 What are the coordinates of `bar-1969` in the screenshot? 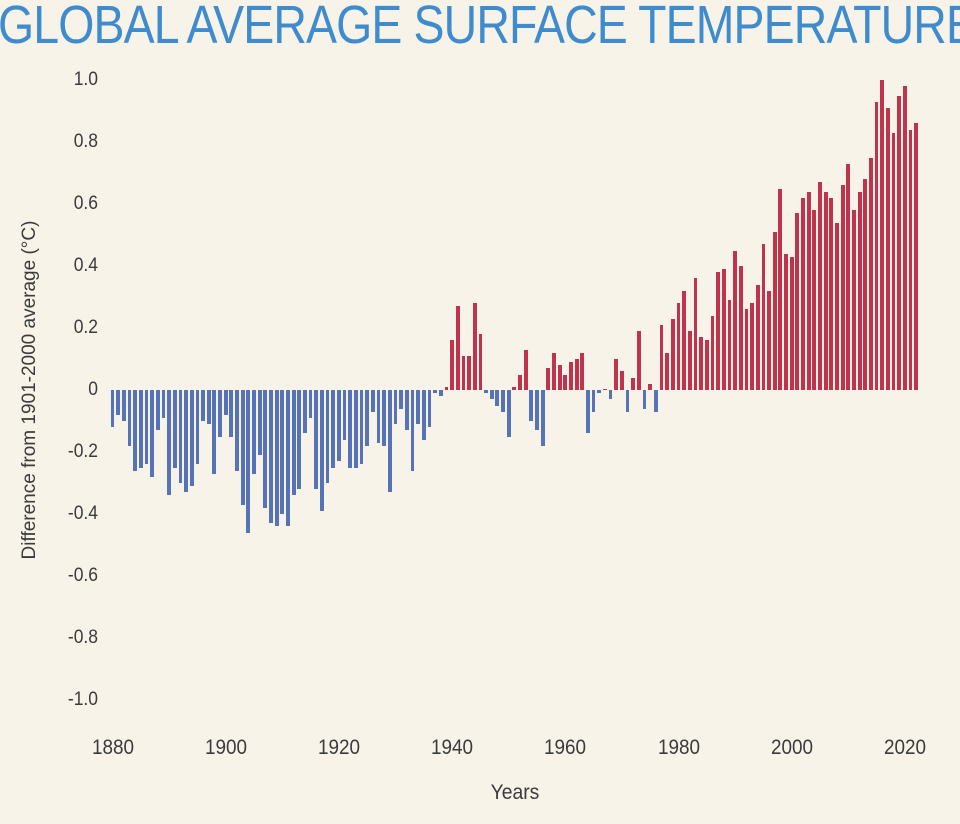 It's located at (616, 374).